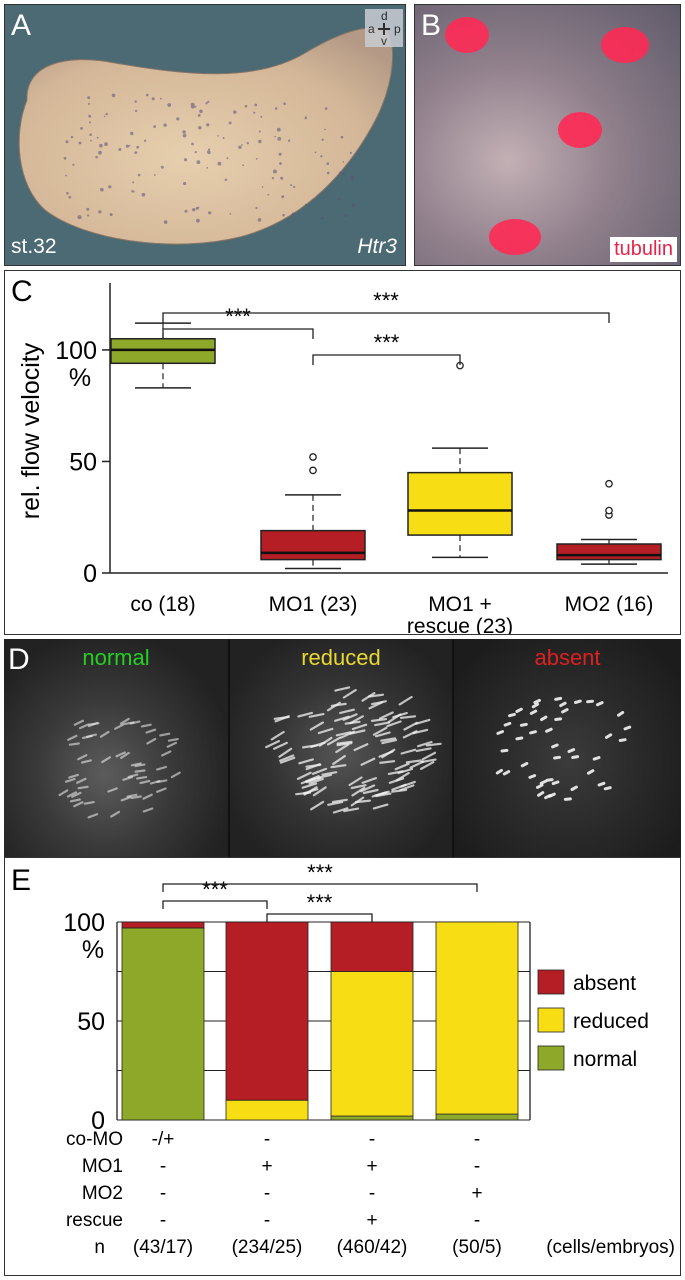 This screenshot has height=1280, width=685. What do you see at coordinates (547, 136) in the screenshot?
I see `tubulin-illustration` at bounding box center [547, 136].